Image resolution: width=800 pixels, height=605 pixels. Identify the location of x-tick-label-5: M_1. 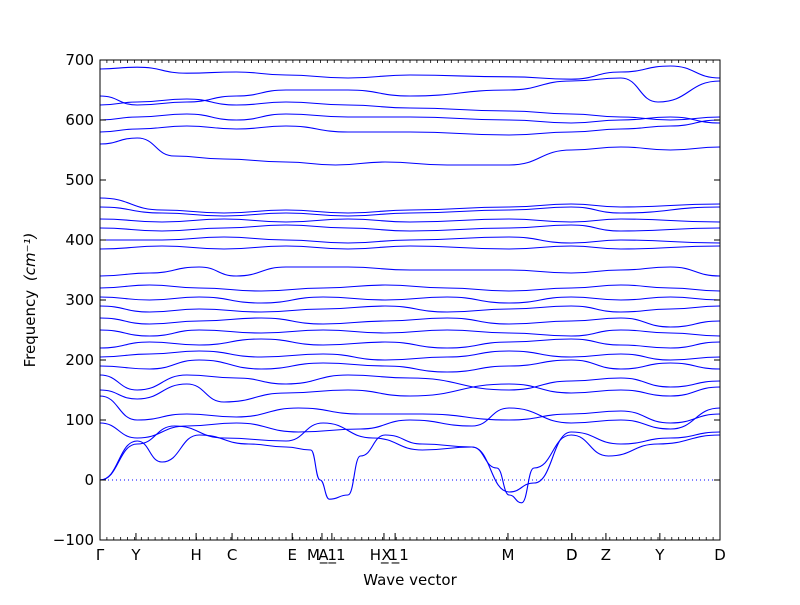
(322, 555).